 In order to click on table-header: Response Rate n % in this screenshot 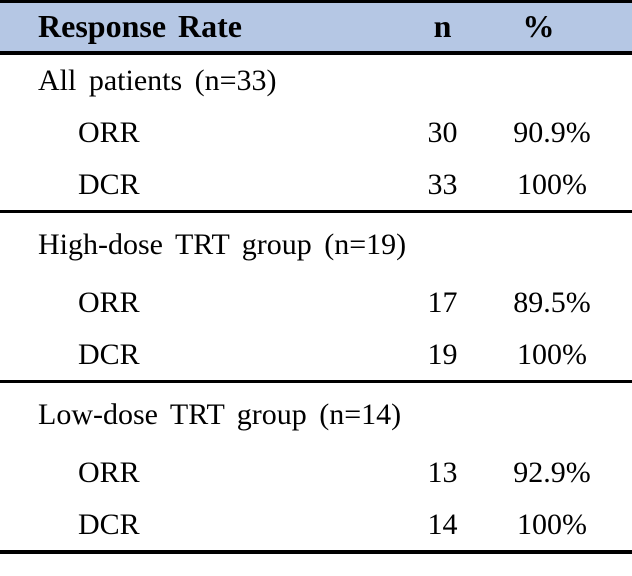, I will do `click(316, 28)`.